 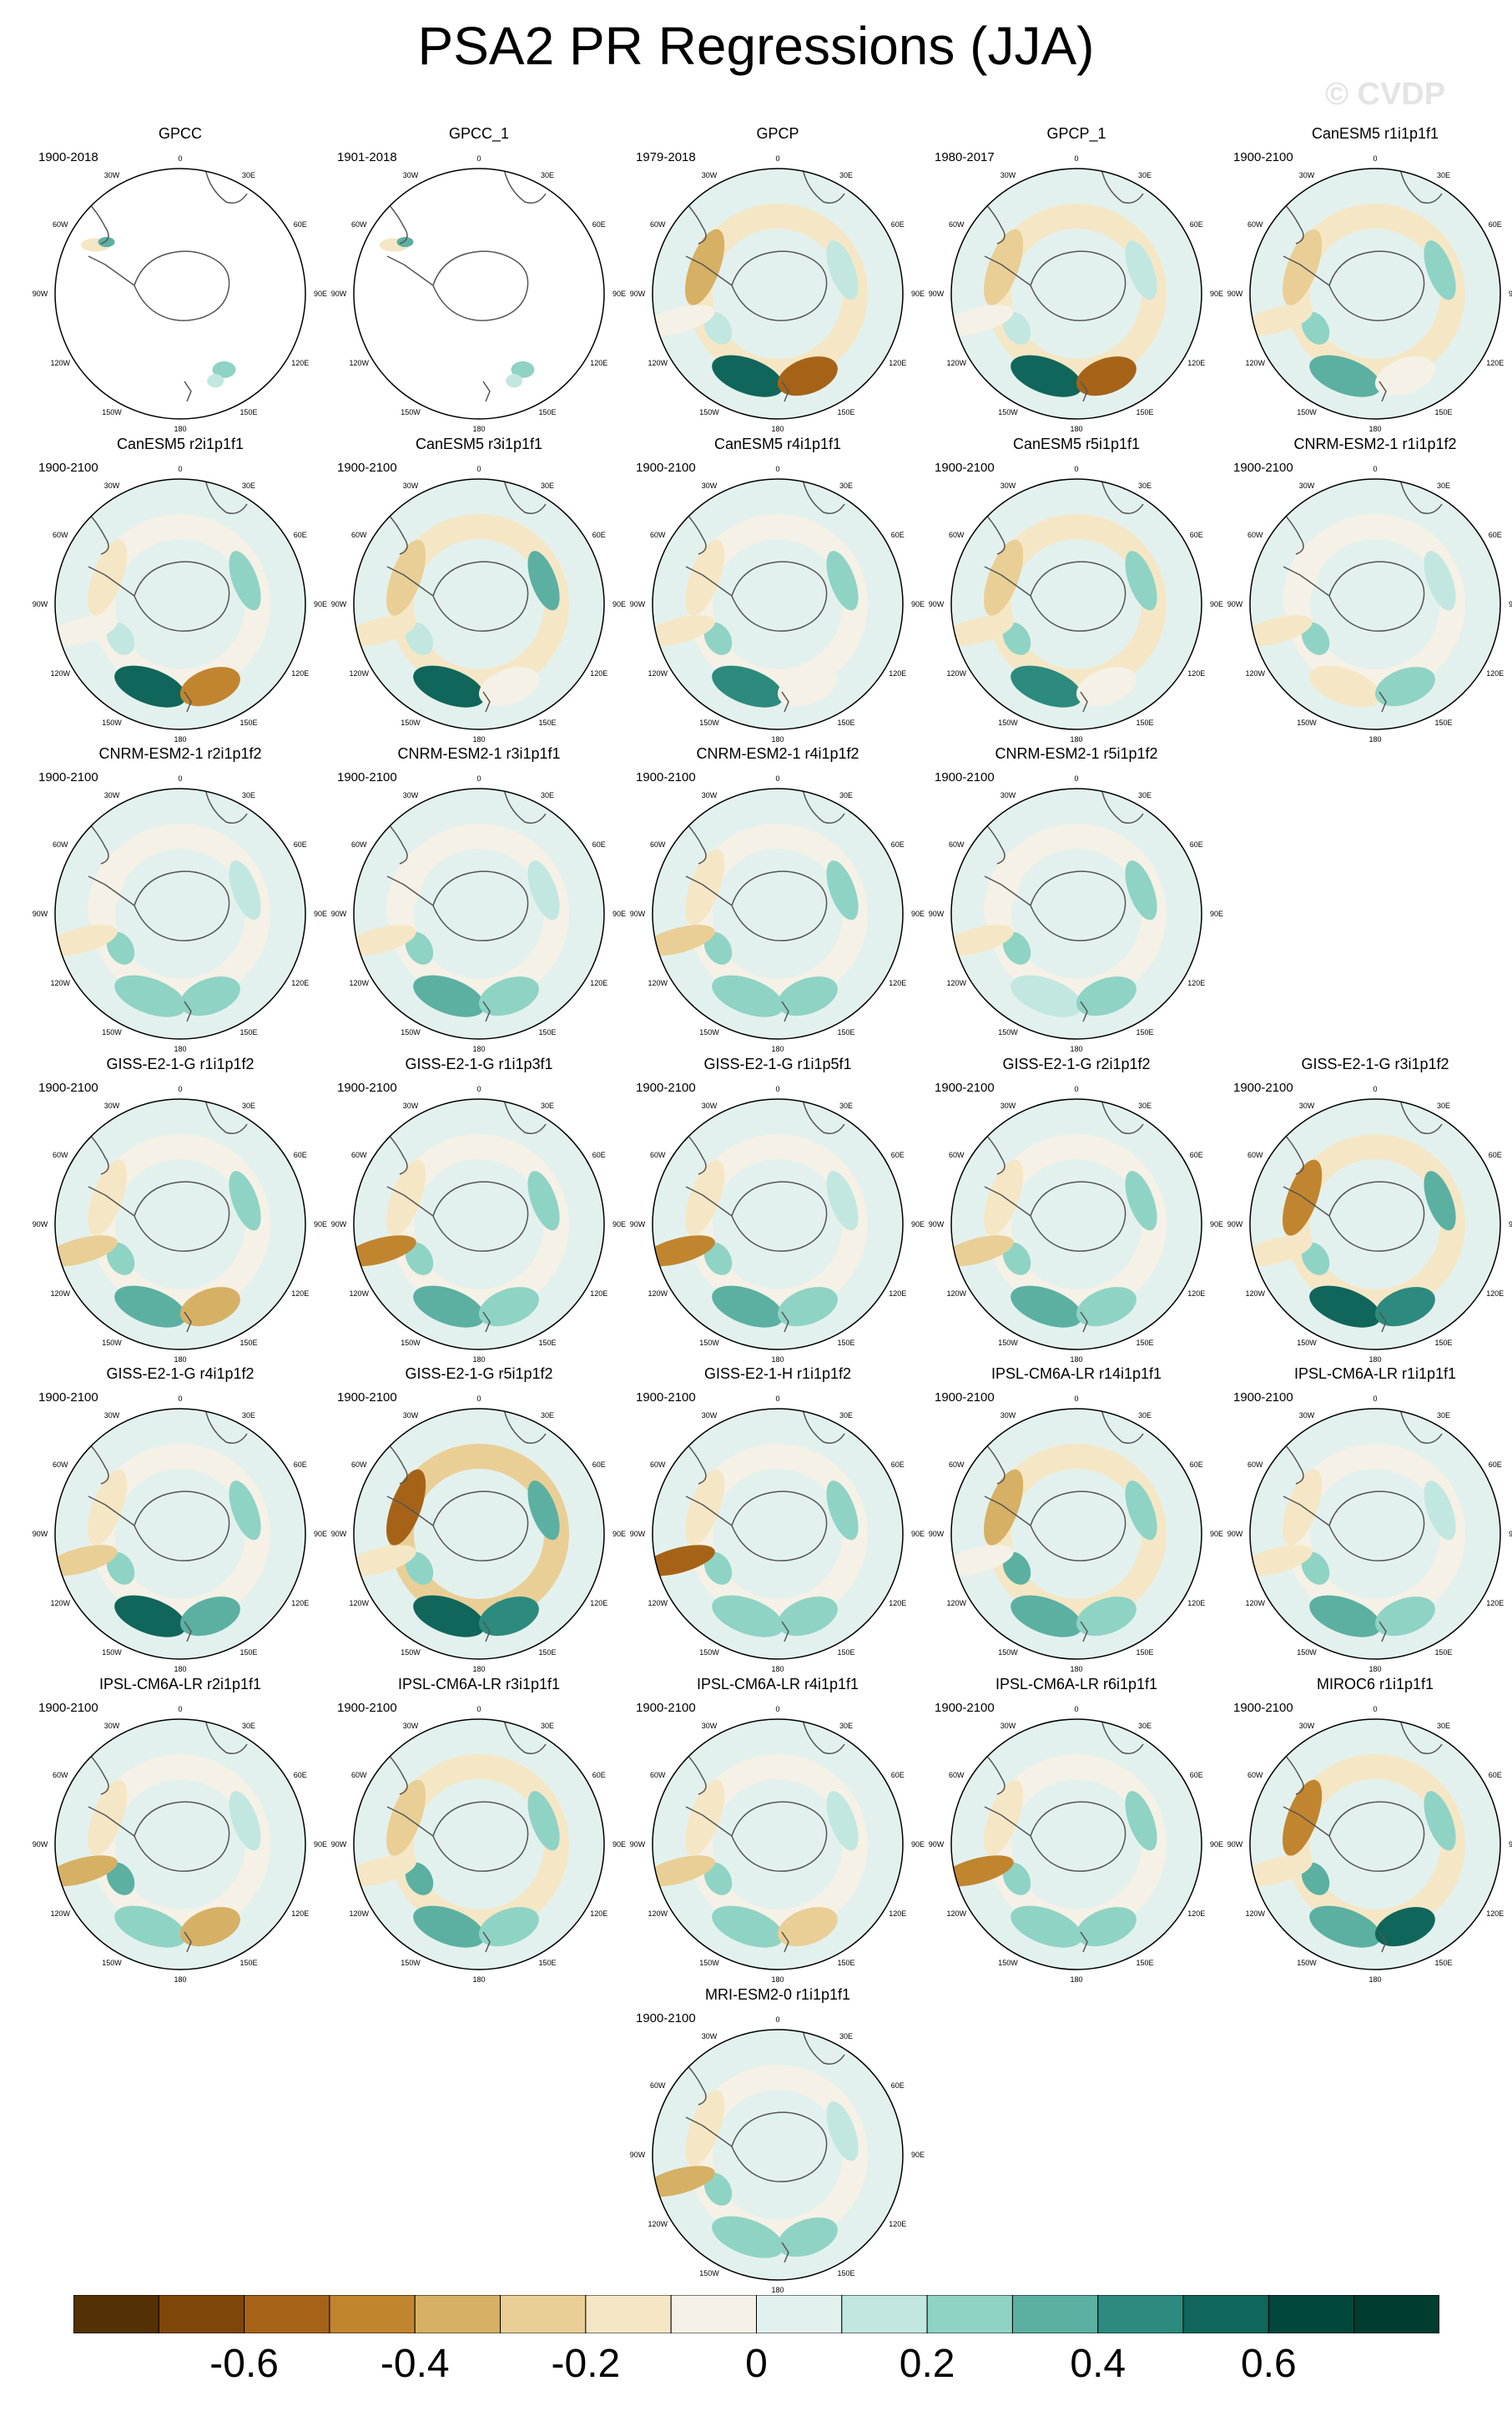 What do you see at coordinates (180, 1064) in the screenshot?
I see `panel-title: GISS-E2-1-G r1i1p1f2` at bounding box center [180, 1064].